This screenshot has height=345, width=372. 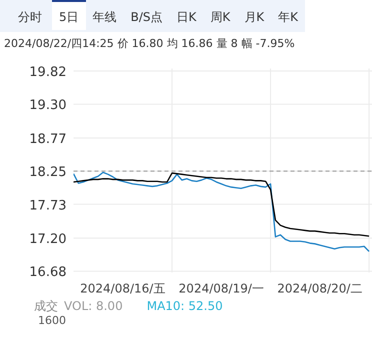 What do you see at coordinates (254, 17) in the screenshot?
I see `text: 月K` at bounding box center [254, 17].